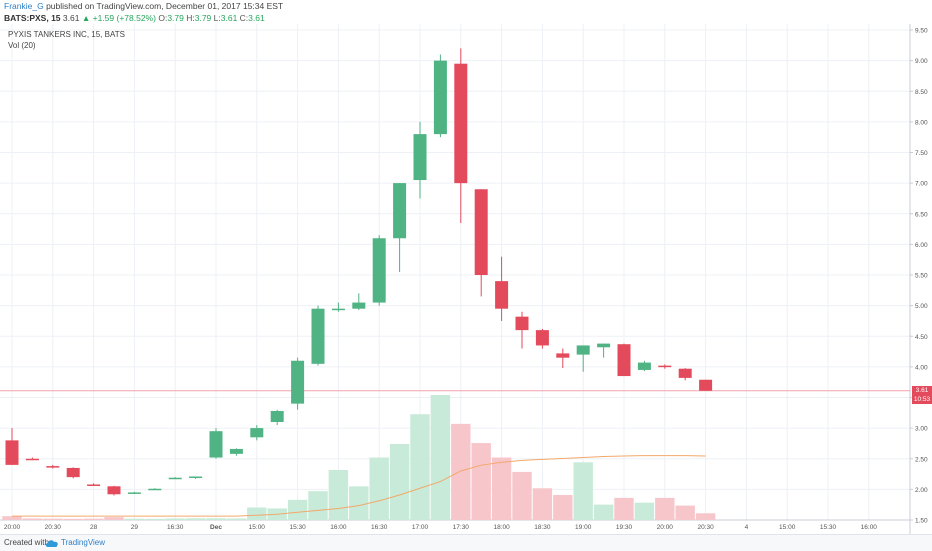 The width and height of the screenshot is (932, 551). I want to click on author-link: Frankie_G, so click(24, 6).